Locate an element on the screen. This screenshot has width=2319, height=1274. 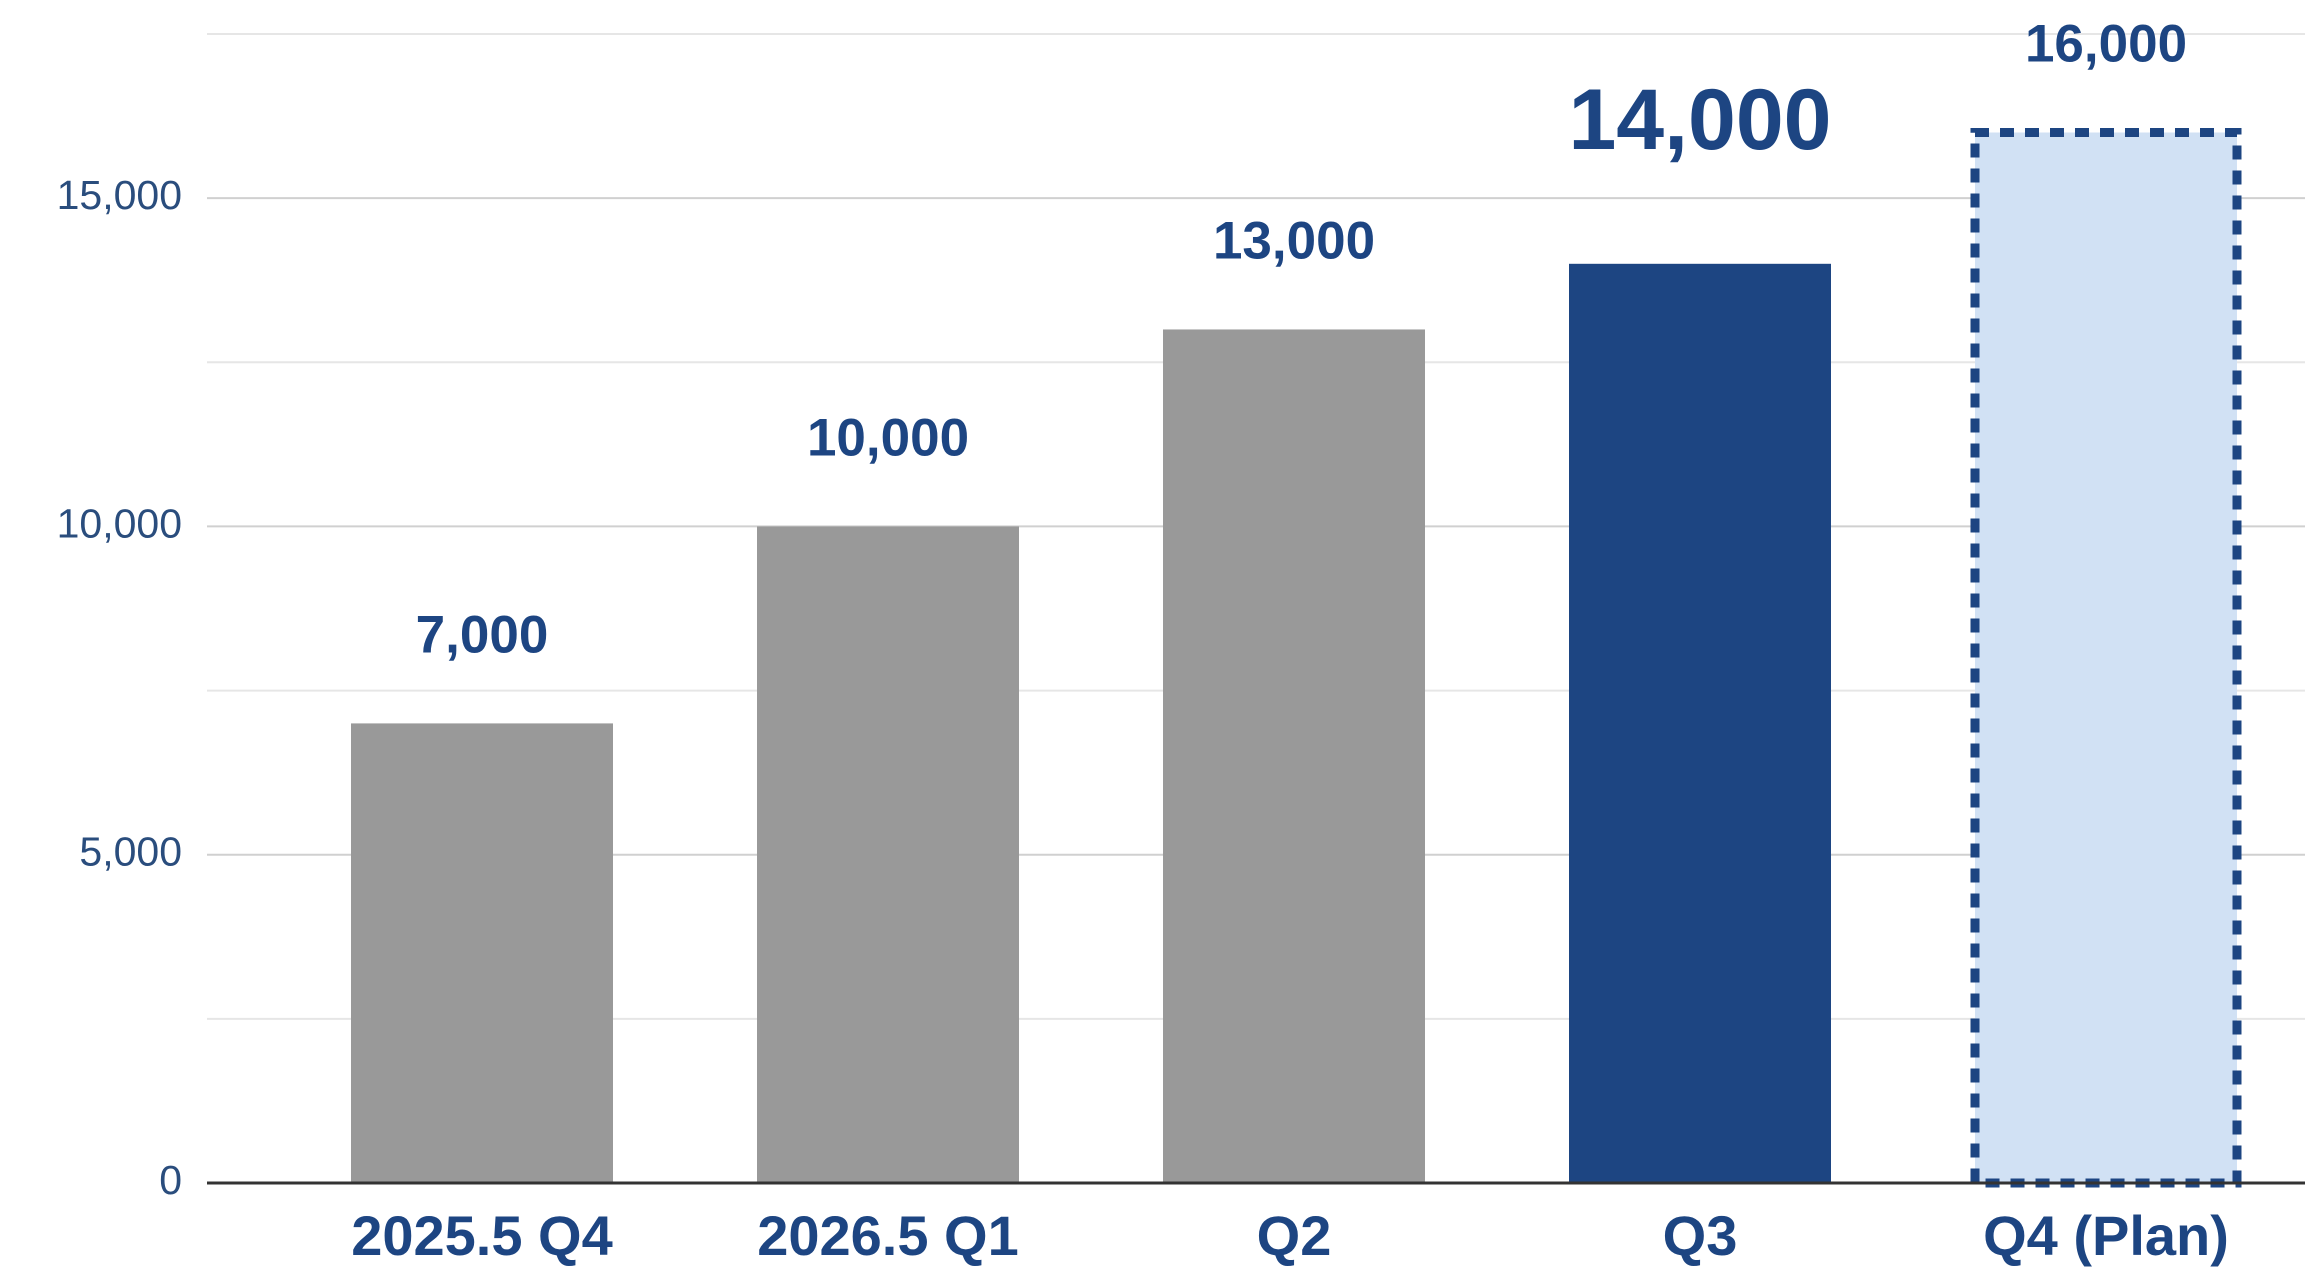
y-tick-label: 5,000 is located at coordinates (130, 852).